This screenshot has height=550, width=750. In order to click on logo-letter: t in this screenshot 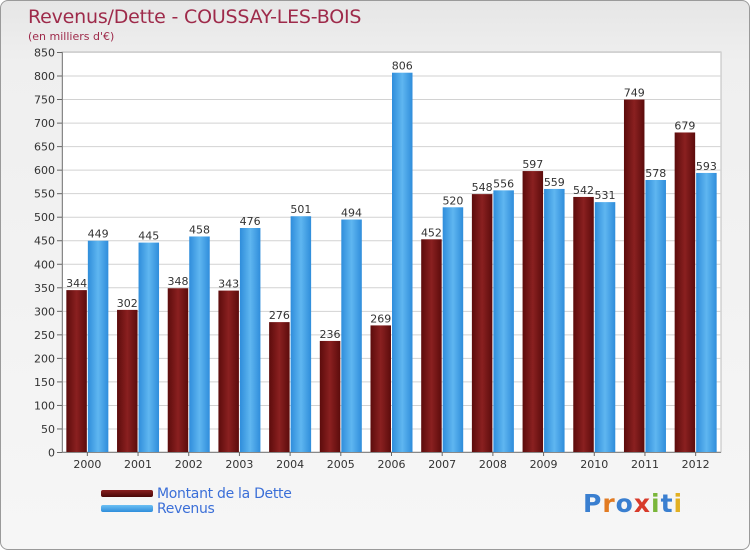, I will do `click(667, 503)`.